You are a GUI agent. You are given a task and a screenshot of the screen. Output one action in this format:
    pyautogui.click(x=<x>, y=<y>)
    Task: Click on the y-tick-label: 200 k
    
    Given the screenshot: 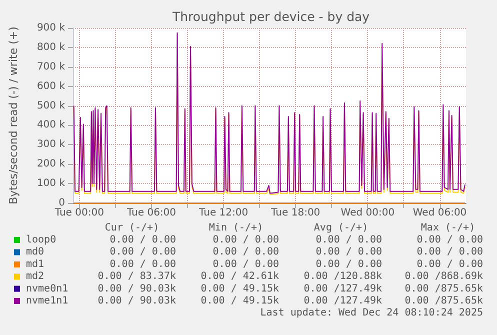 What is the action you would take?
    pyautogui.click(x=51, y=164)
    